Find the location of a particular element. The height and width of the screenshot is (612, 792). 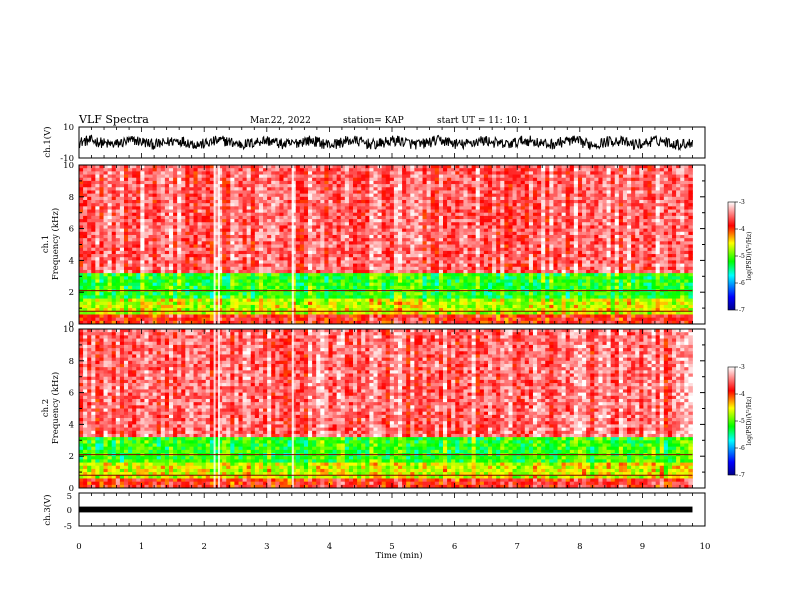

ch1-ytick-bottom: -10 is located at coordinates (67, 159).